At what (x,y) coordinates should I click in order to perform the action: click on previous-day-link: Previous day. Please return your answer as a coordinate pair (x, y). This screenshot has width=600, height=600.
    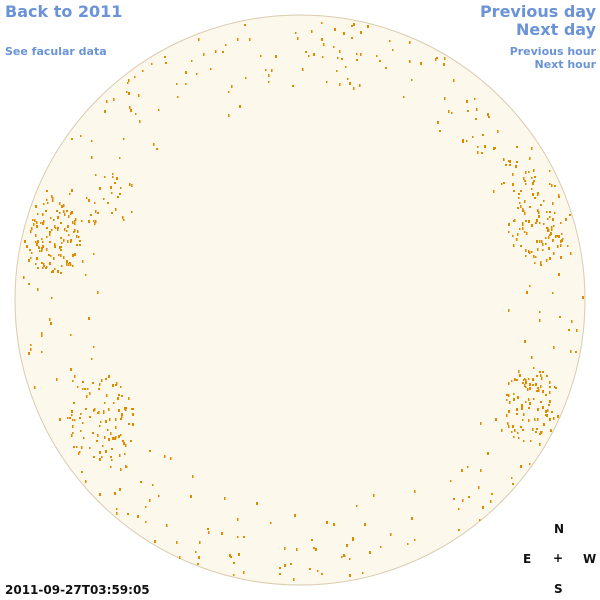
    Looking at the image, I should click on (537, 11).